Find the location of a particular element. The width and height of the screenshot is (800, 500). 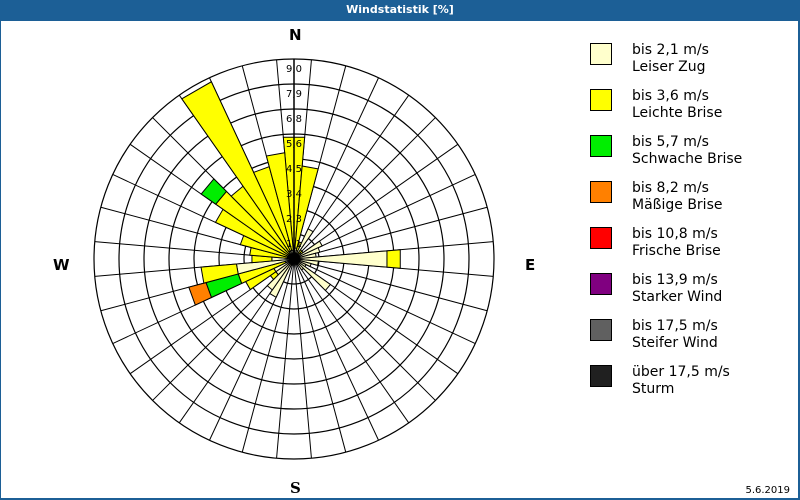

svg-text: 5,6 is located at coordinates (294, 144).